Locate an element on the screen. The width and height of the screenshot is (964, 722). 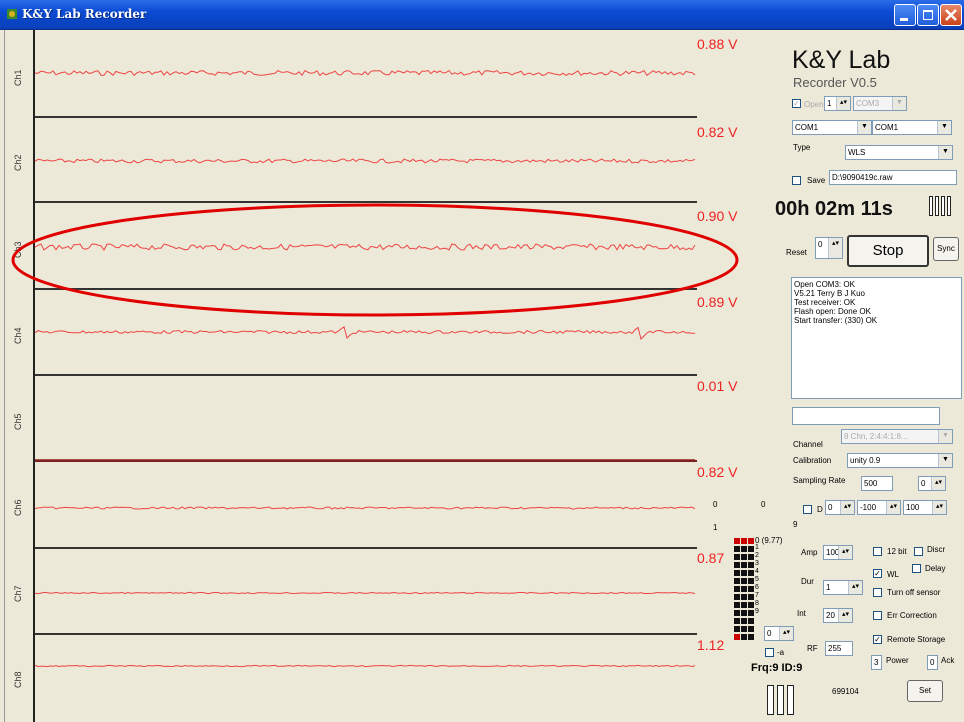
dur-spinner: 1 ▴▾ is located at coordinates (843, 587).